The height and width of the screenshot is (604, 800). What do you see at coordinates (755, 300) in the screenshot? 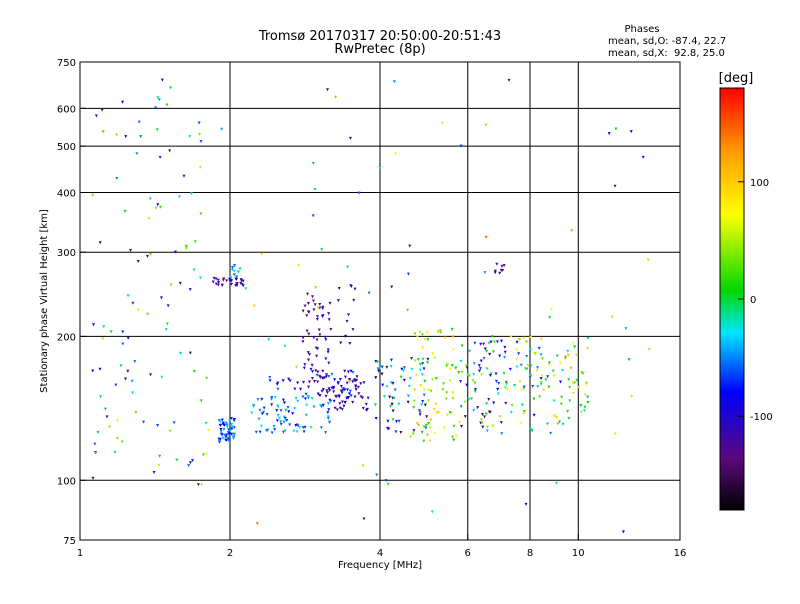
I see `colorbar-ticks: 100 0 -100` at bounding box center [755, 300].